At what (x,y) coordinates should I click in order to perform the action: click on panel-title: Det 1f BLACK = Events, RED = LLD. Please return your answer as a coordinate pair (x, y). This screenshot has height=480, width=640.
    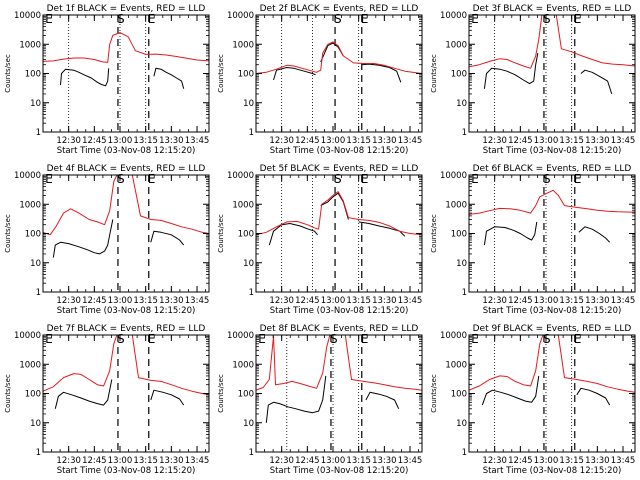
    Looking at the image, I should click on (126, 9).